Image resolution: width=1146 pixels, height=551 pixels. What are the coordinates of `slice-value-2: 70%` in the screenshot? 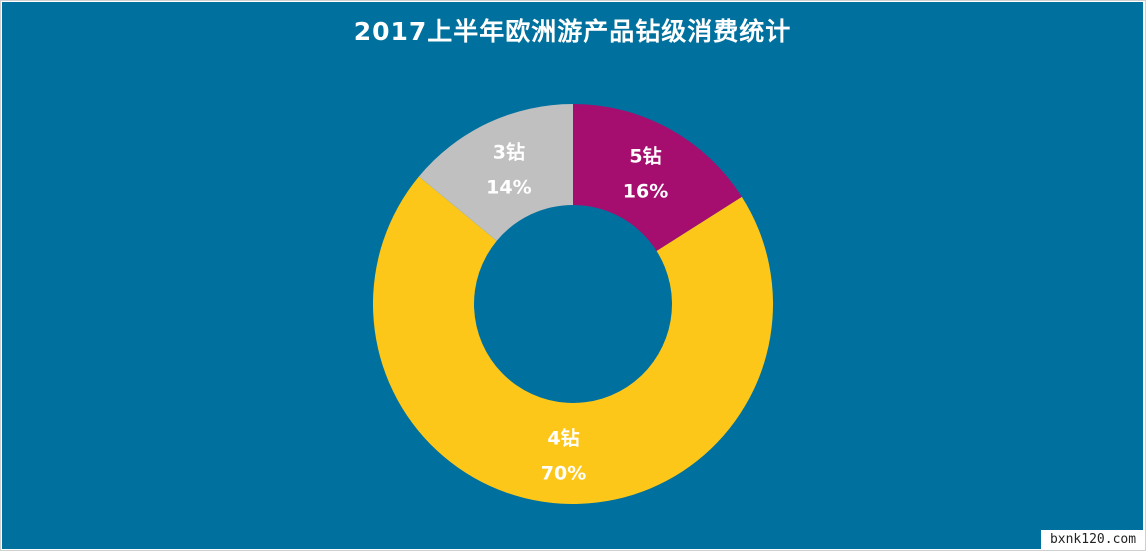 It's located at (563, 474).